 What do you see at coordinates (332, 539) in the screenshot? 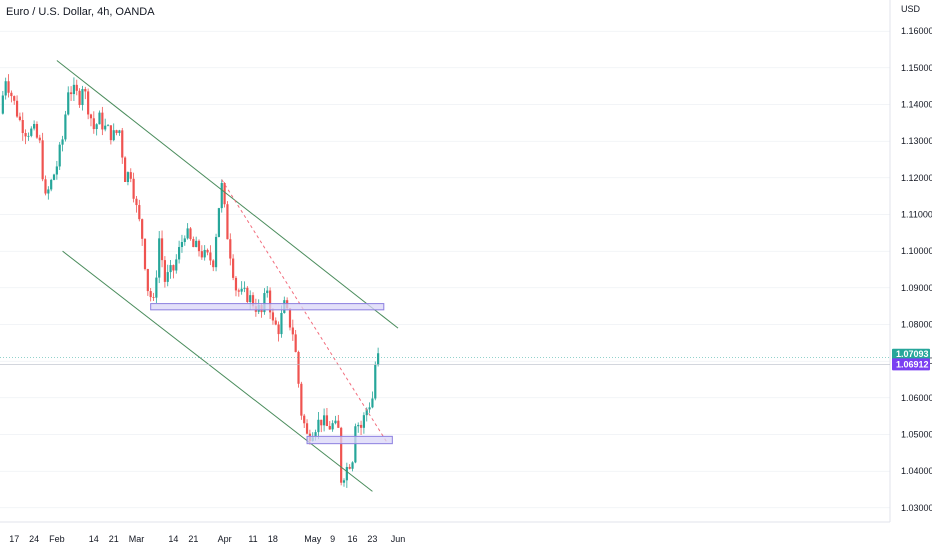
I see `time-tick-label: 9` at bounding box center [332, 539].